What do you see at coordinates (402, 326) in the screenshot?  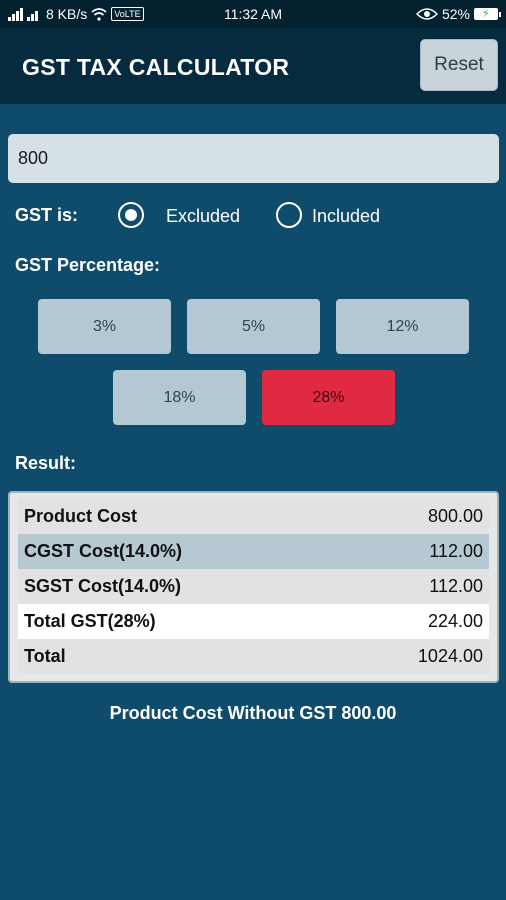 I see `rate-12-button: 12%` at bounding box center [402, 326].